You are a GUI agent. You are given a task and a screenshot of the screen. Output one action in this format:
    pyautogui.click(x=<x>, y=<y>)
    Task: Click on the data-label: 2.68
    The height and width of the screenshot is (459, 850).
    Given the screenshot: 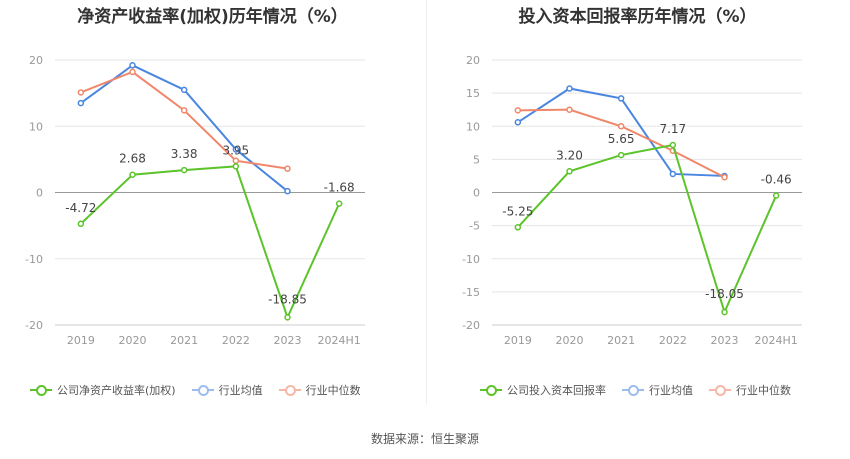 What is the action you would take?
    pyautogui.click(x=132, y=159)
    